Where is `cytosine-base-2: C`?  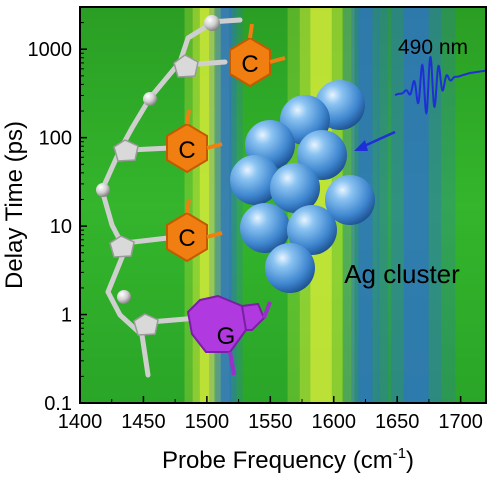
cytosine-base-2: C is located at coordinates (194, 141).